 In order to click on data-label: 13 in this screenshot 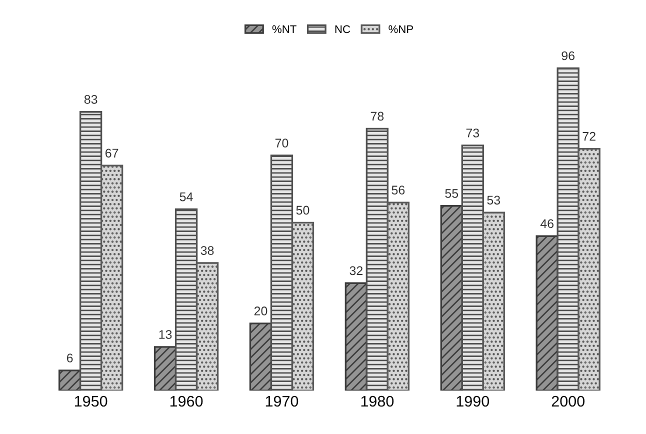, I will do `click(165, 334)`.